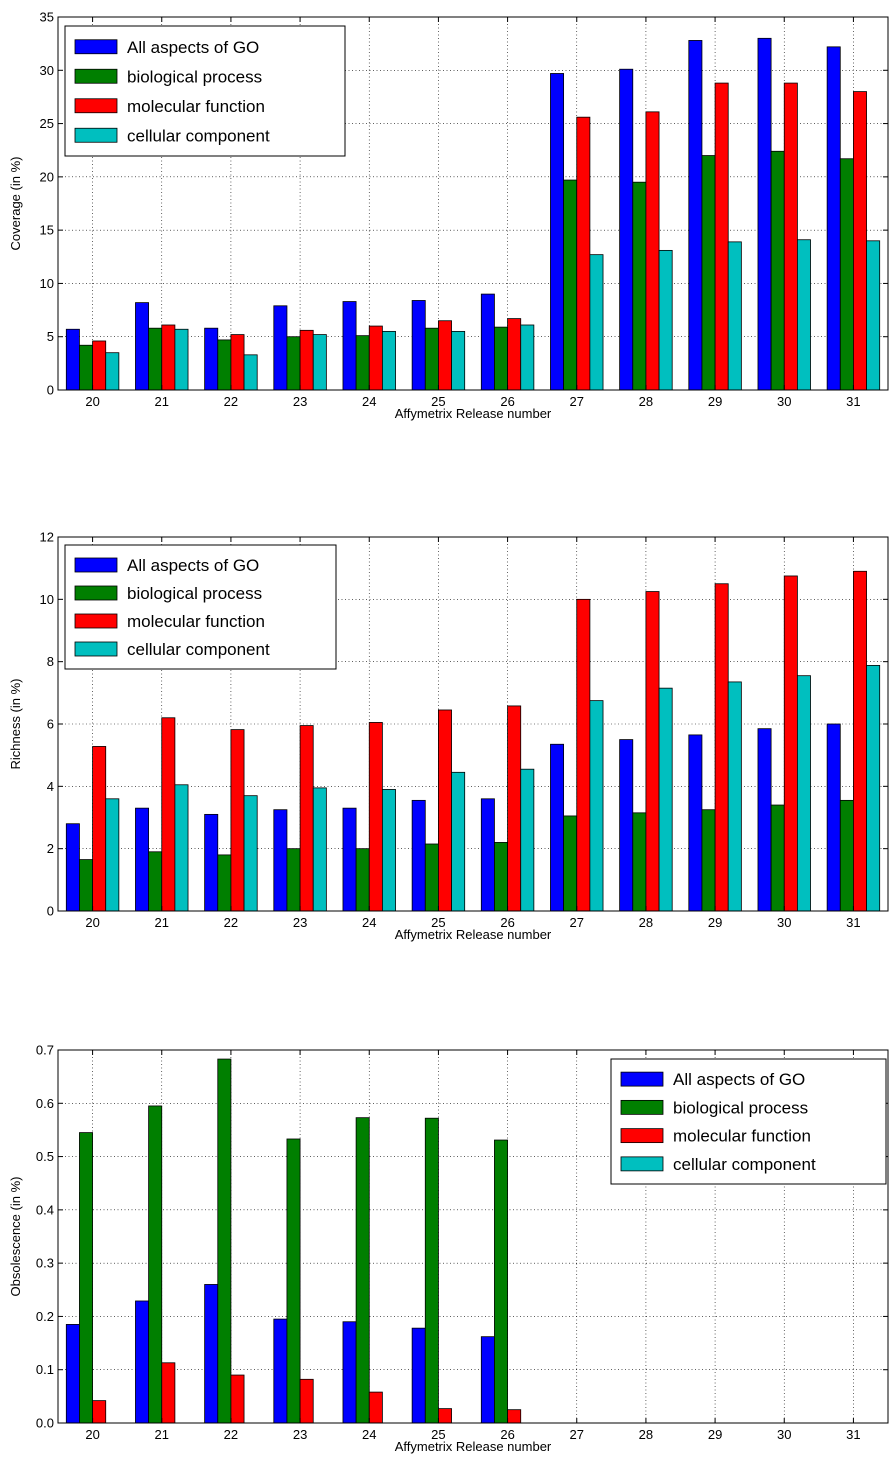 This screenshot has width=891, height=1463. What do you see at coordinates (45, 1156) in the screenshot?
I see `y-tick-label: 0.5` at bounding box center [45, 1156].